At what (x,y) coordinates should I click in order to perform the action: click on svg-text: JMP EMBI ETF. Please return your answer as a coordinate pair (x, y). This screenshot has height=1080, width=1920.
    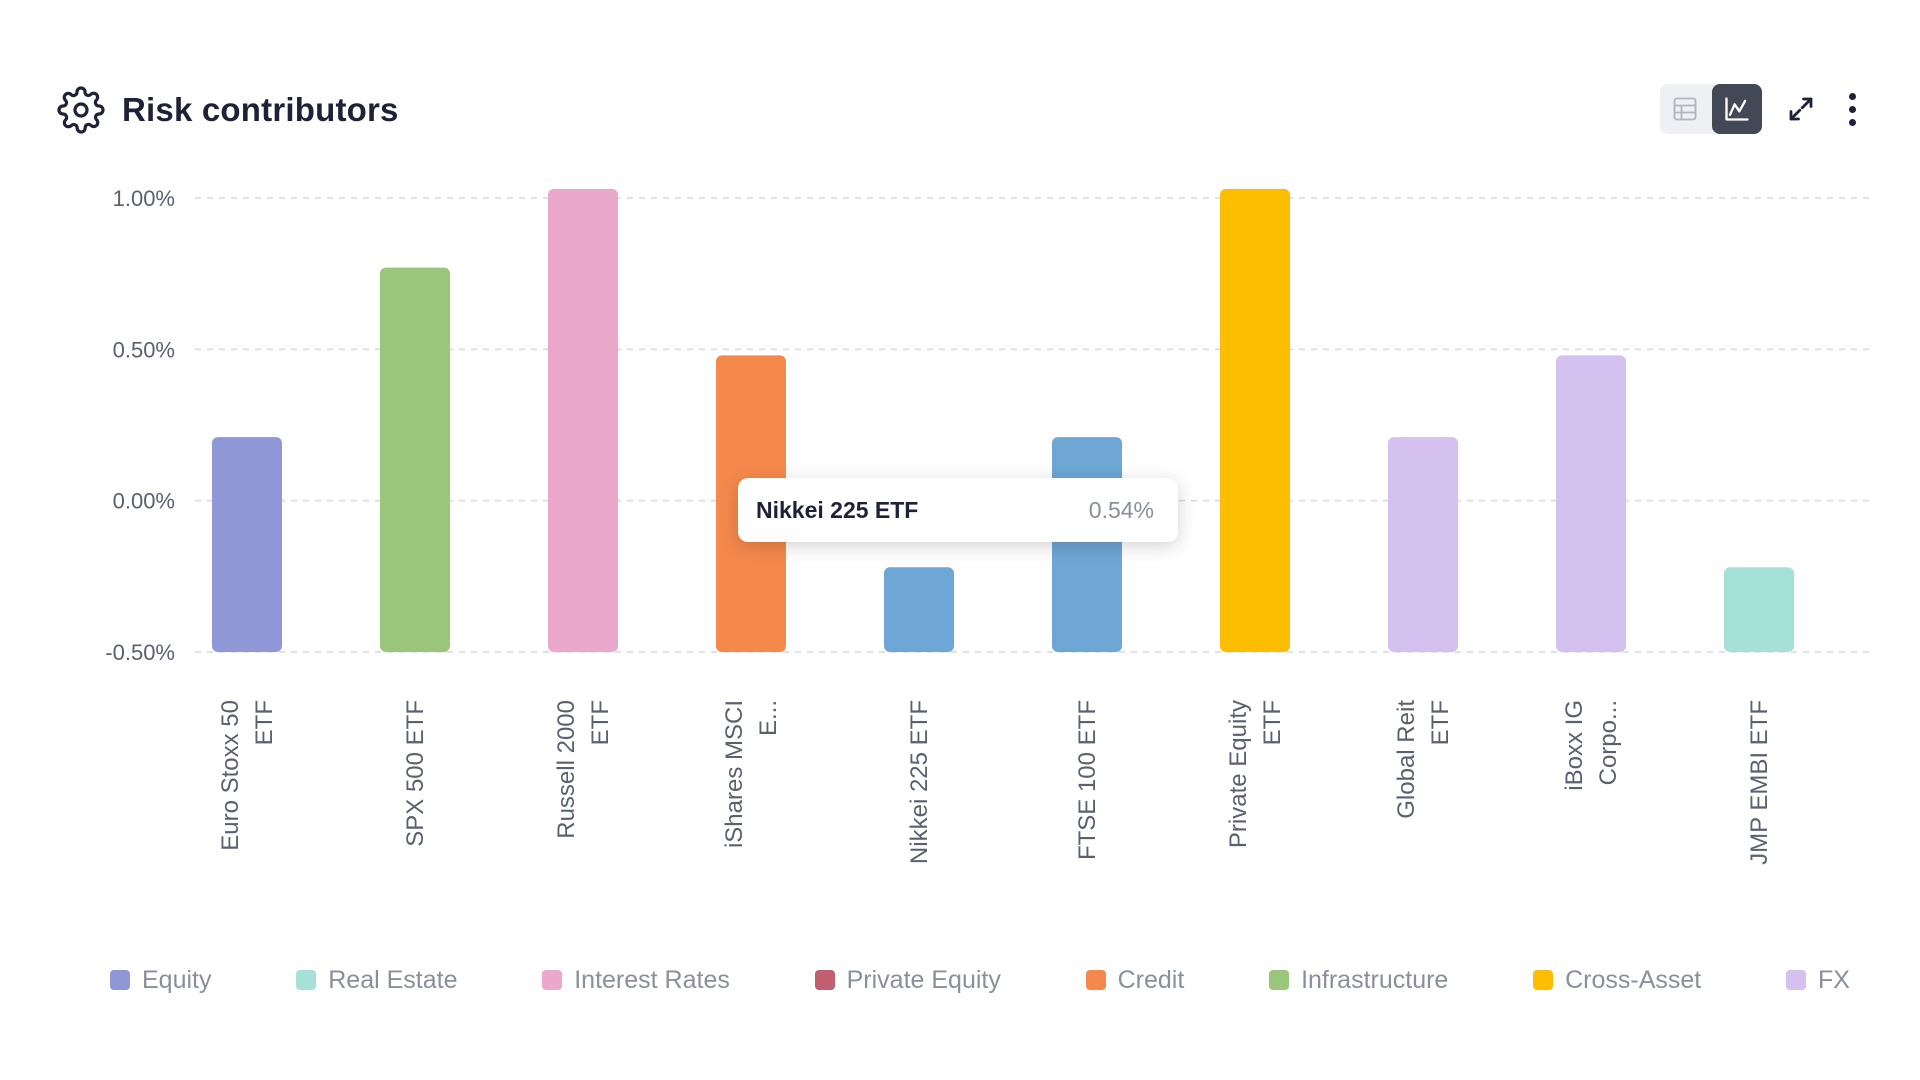
    Looking at the image, I should click on (1759, 782).